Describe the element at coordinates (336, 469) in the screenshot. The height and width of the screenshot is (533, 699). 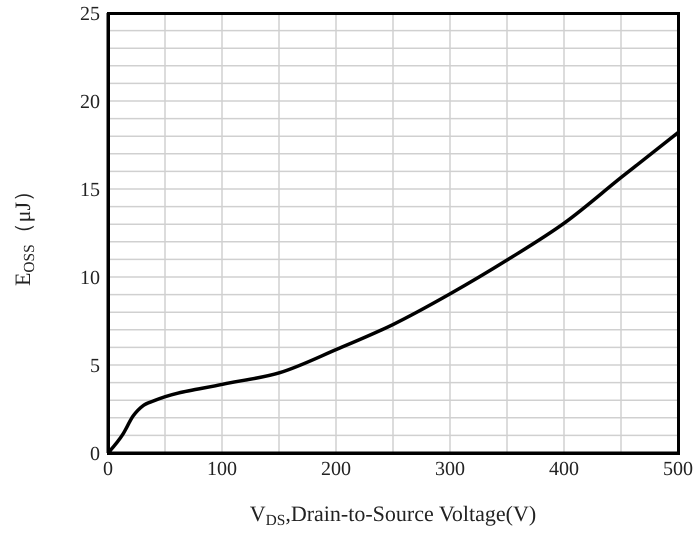
I see `x-tick-label: 200` at that location.